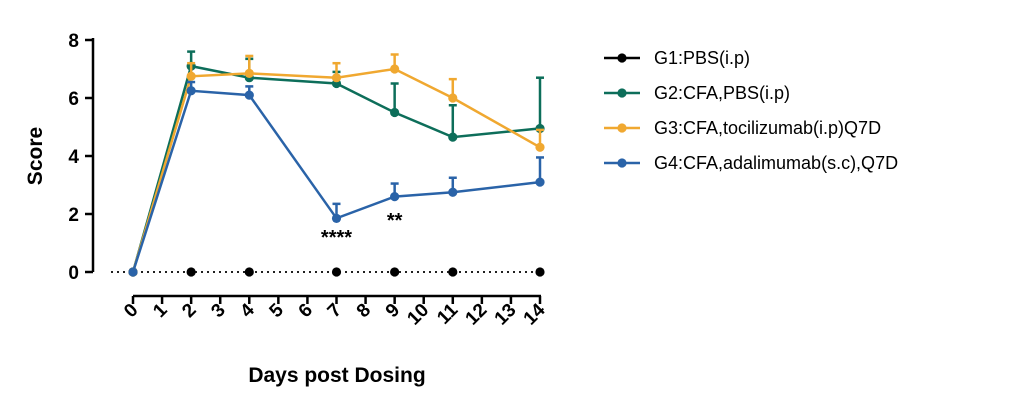 This screenshot has width=1010, height=409. What do you see at coordinates (336, 238) in the screenshot?
I see `significance-label: ****` at bounding box center [336, 238].